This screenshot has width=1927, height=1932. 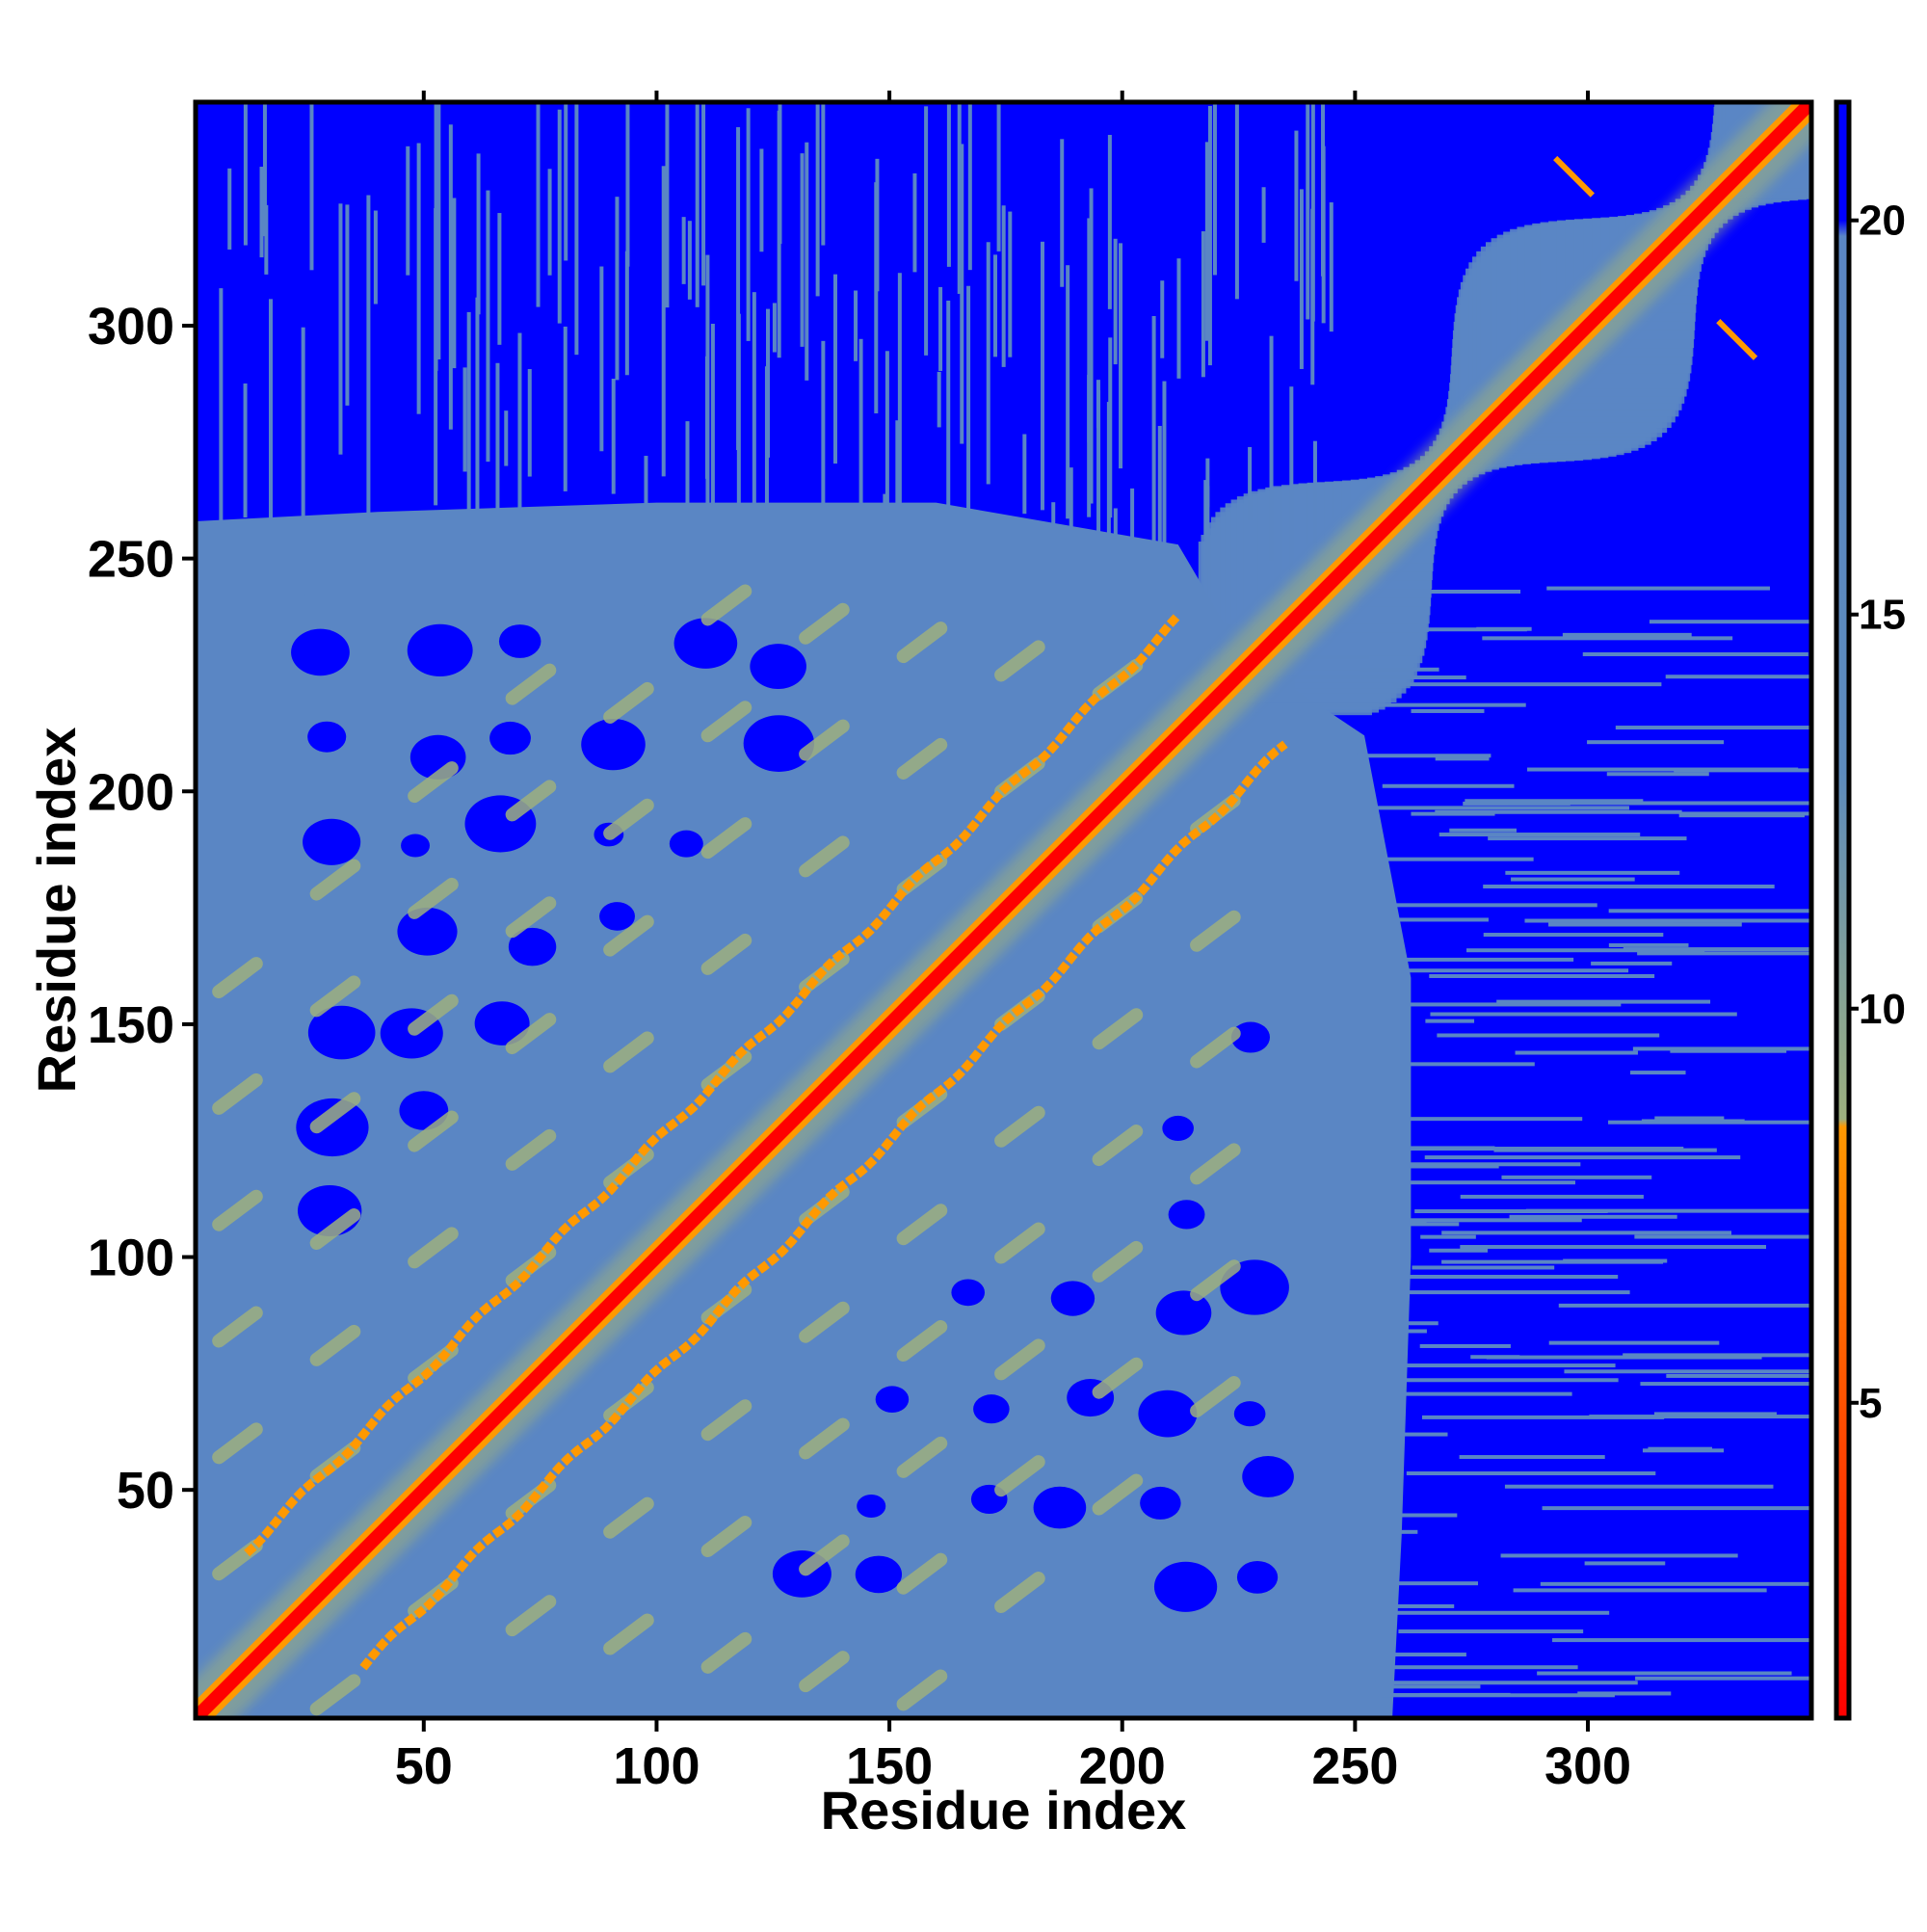 What do you see at coordinates (1354, 1766) in the screenshot?
I see `x-tick-label: 250` at bounding box center [1354, 1766].